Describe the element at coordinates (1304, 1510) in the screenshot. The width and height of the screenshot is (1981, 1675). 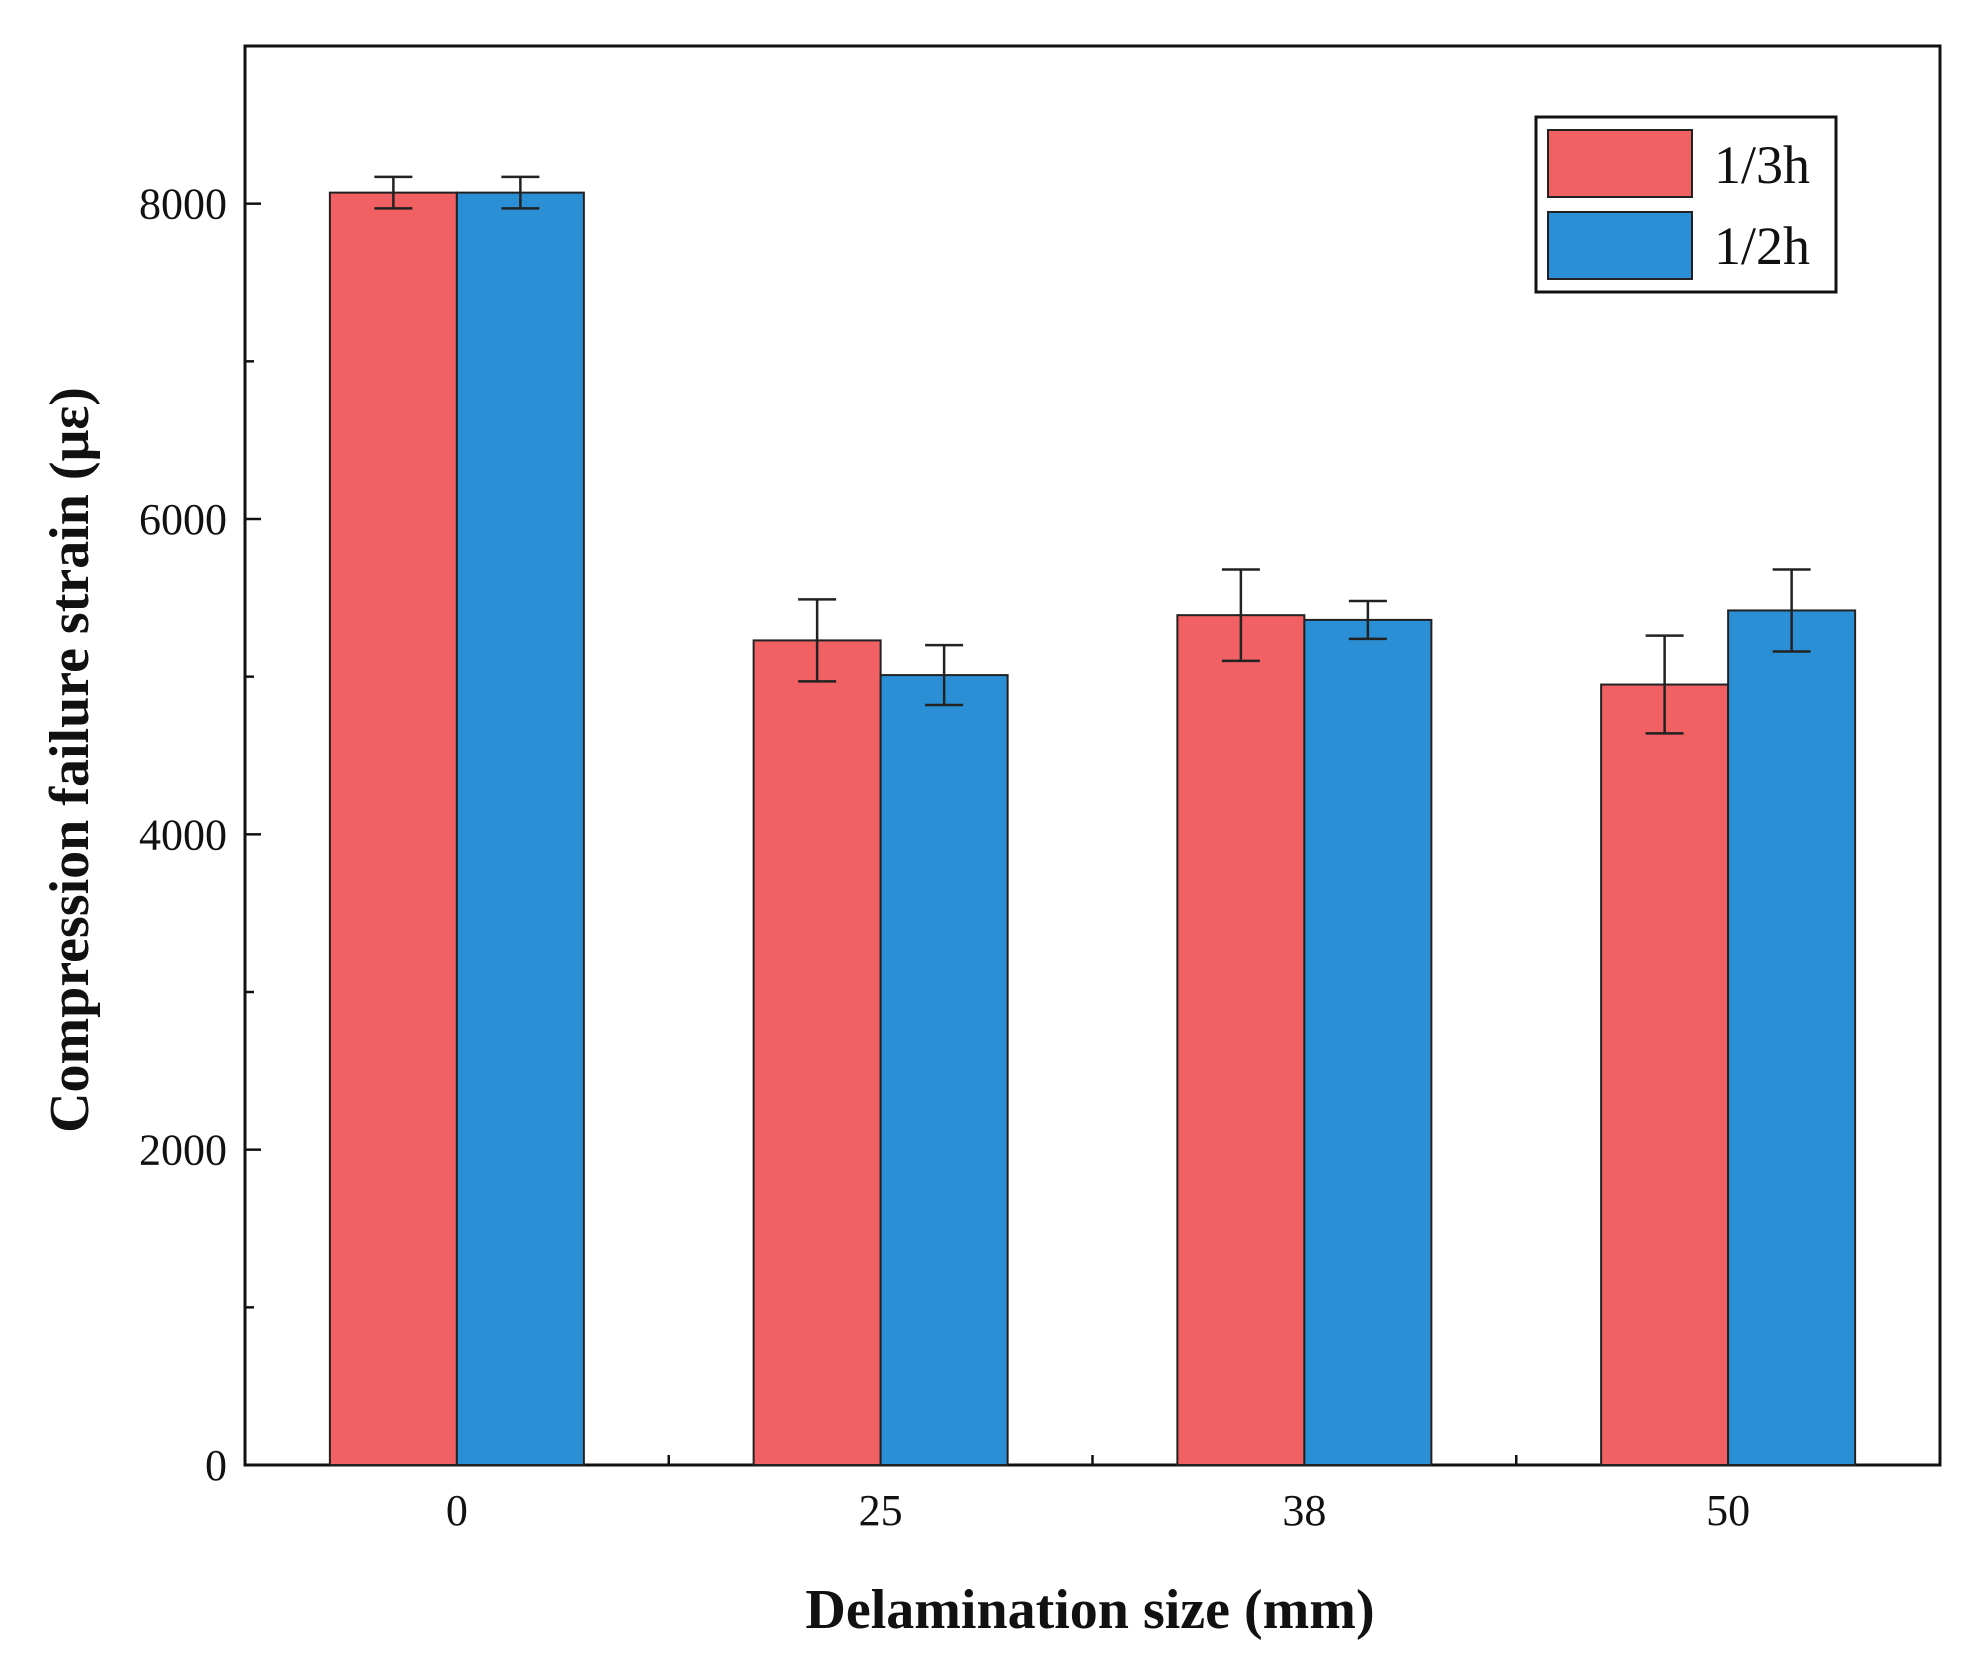
I see `x-tick-label: 38` at that location.